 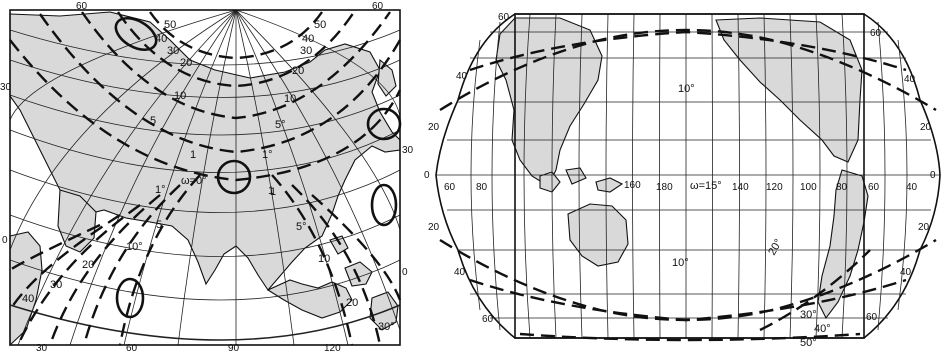 What do you see at coordinates (132, 347) in the screenshot?
I see `left-map-label-bottom-60: 60` at bounding box center [132, 347].